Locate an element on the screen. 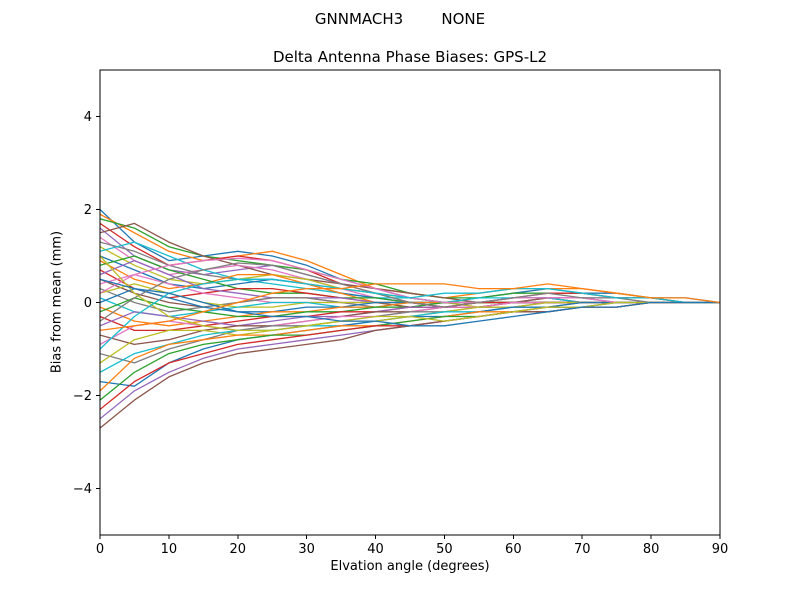 This screenshot has width=800, height=600. y-tick-label: 2 is located at coordinates (88, 210).